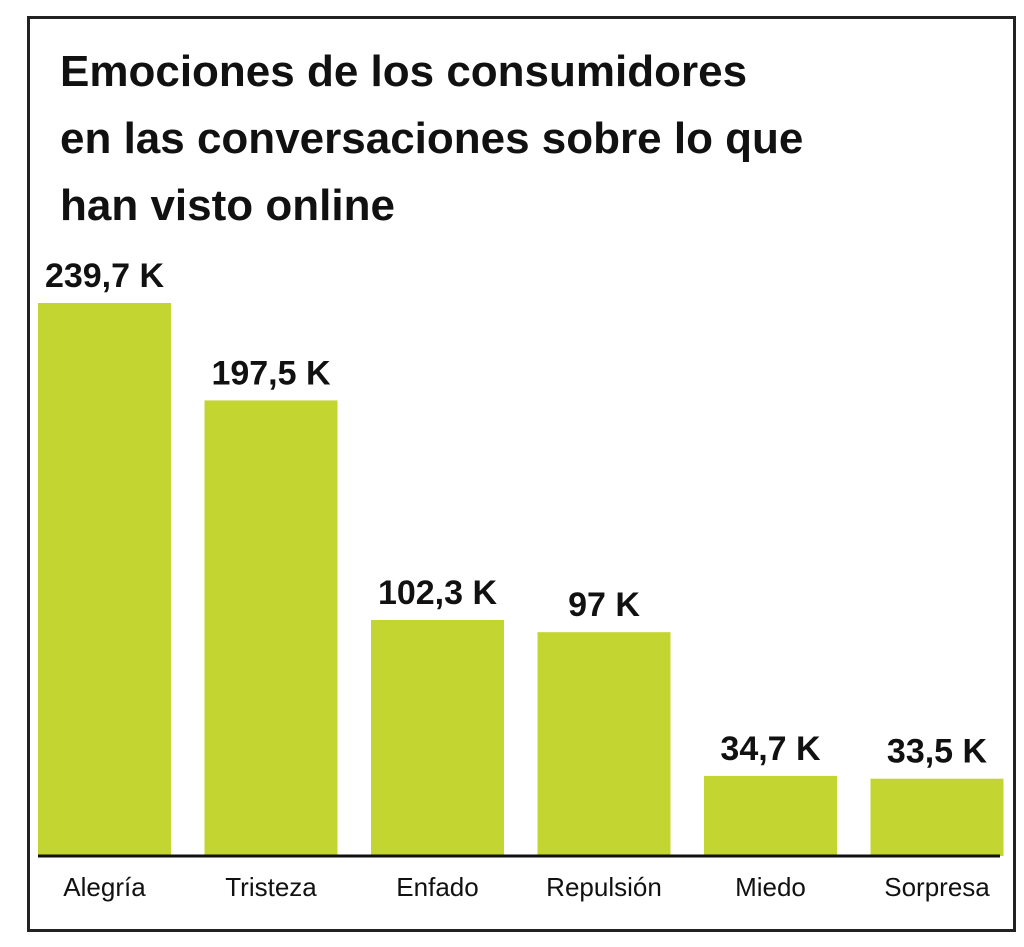  What do you see at coordinates (937, 817) in the screenshot?
I see `bar-sorpresa` at bounding box center [937, 817].